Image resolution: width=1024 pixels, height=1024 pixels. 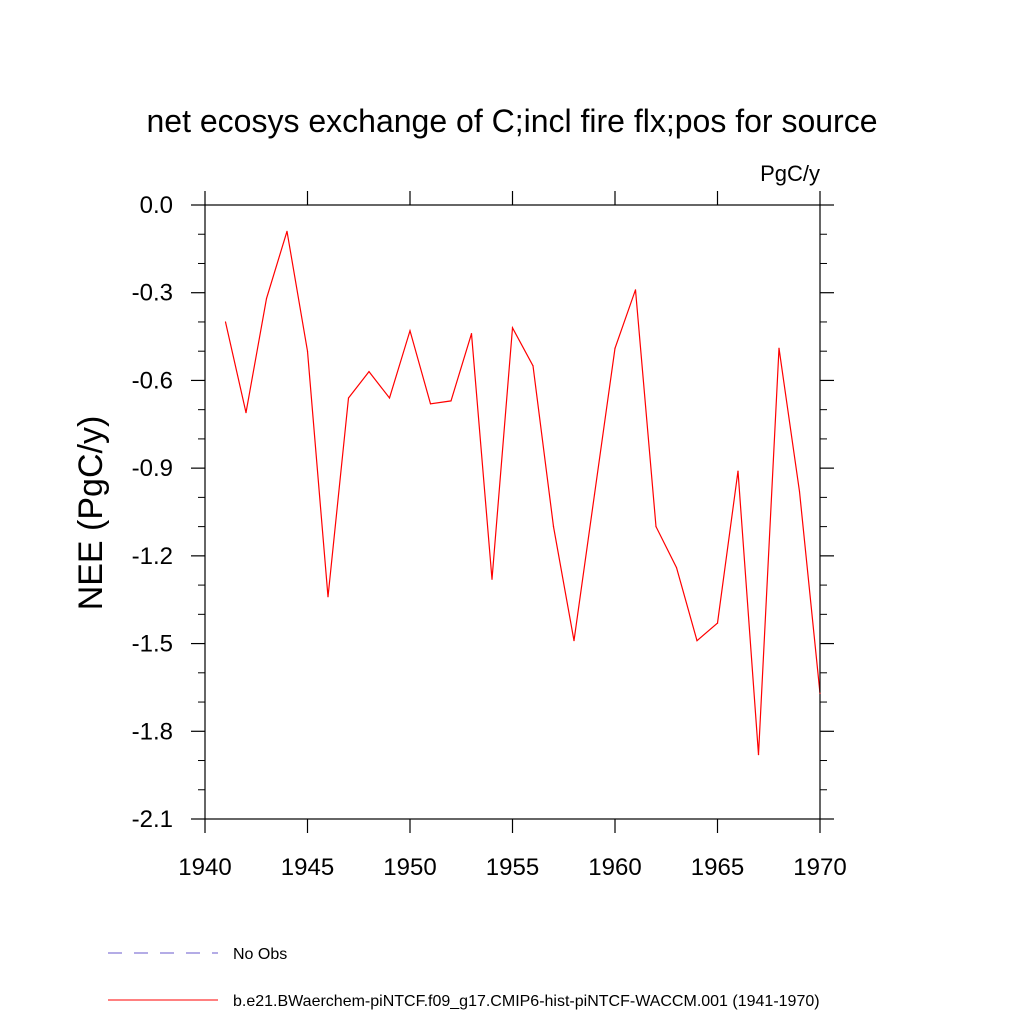 I want to click on x-tick-label: 1945, so click(x=307, y=867).